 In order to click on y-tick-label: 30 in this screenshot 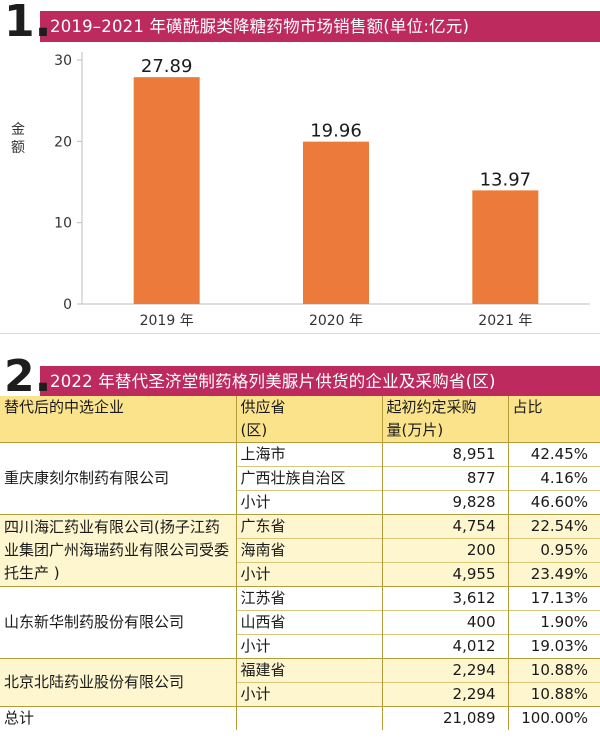, I will do `click(63, 61)`.